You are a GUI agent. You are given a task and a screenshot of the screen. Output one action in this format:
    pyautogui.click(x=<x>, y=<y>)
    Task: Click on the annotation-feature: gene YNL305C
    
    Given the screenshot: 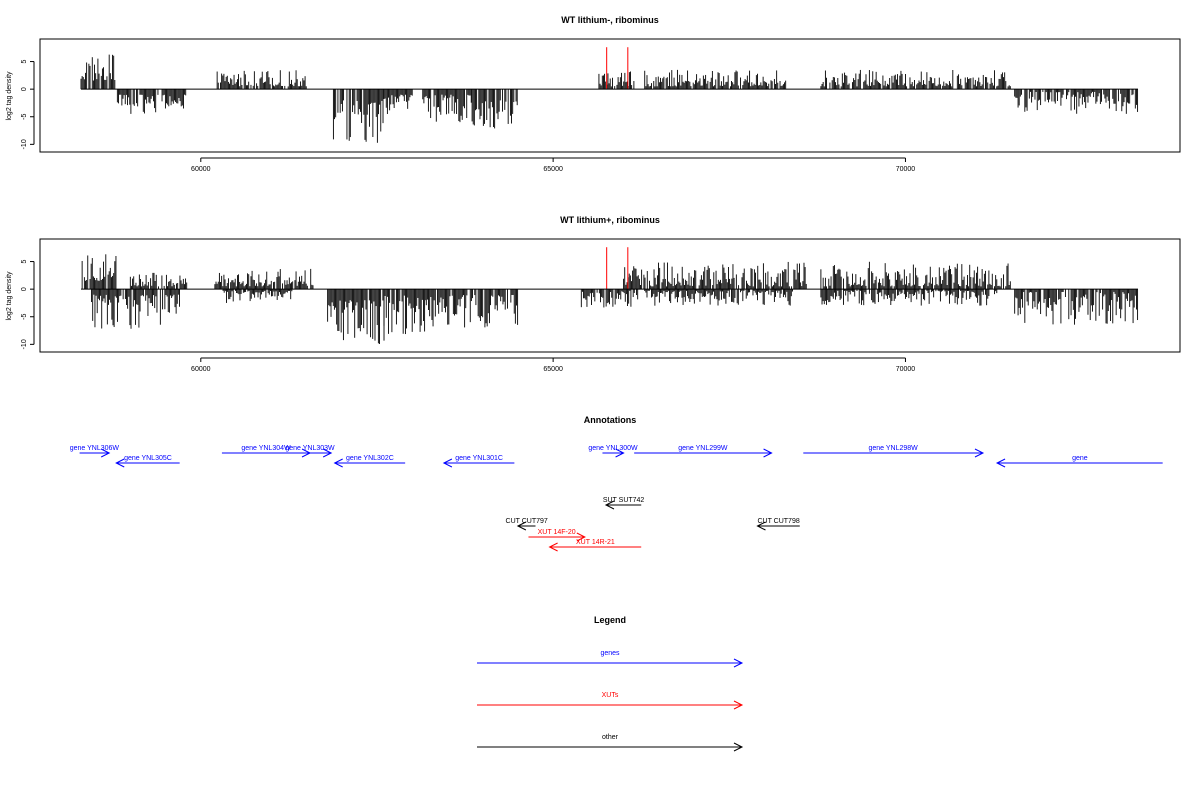 What is the action you would take?
    pyautogui.click(x=147, y=461)
    